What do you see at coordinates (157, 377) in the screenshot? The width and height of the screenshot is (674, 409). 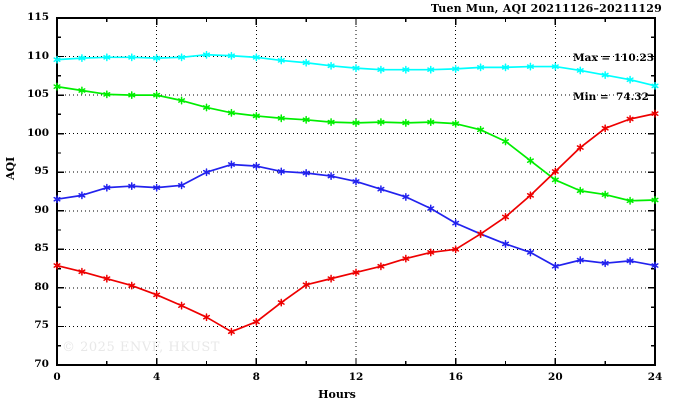 I see `x-tick-label: 4` at bounding box center [157, 377].